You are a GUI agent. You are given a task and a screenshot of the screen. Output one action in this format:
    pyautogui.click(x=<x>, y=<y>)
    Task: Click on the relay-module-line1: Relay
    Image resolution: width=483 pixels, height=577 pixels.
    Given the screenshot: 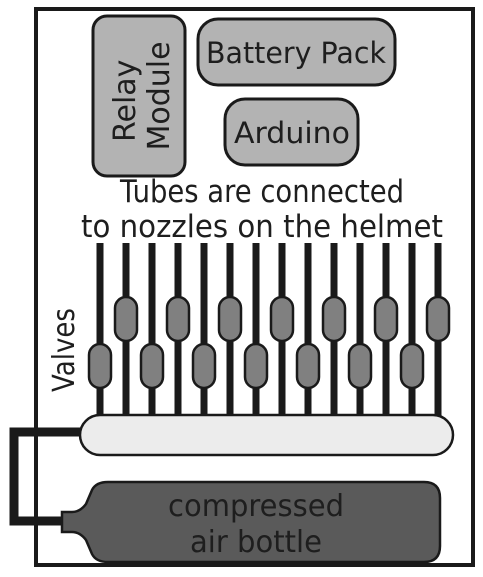 What is the action you would take?
    pyautogui.click(x=125, y=101)
    